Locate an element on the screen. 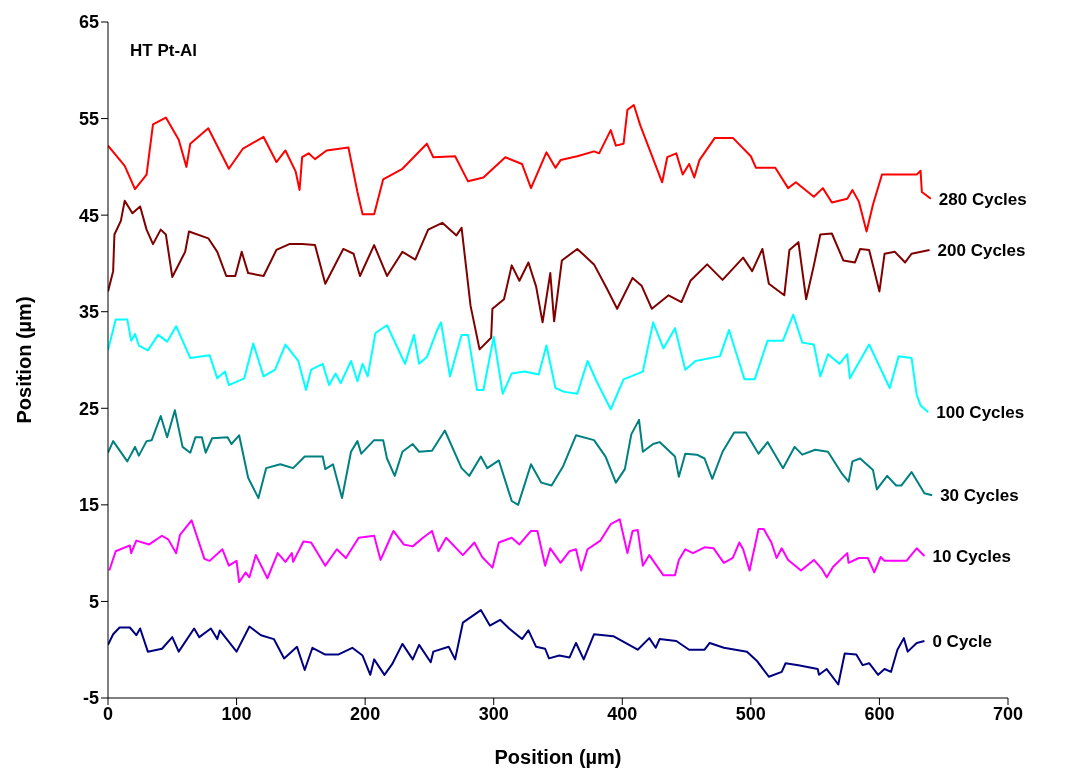 The width and height of the screenshot is (1074, 783). x-tick-label: 400 is located at coordinates (622, 713).